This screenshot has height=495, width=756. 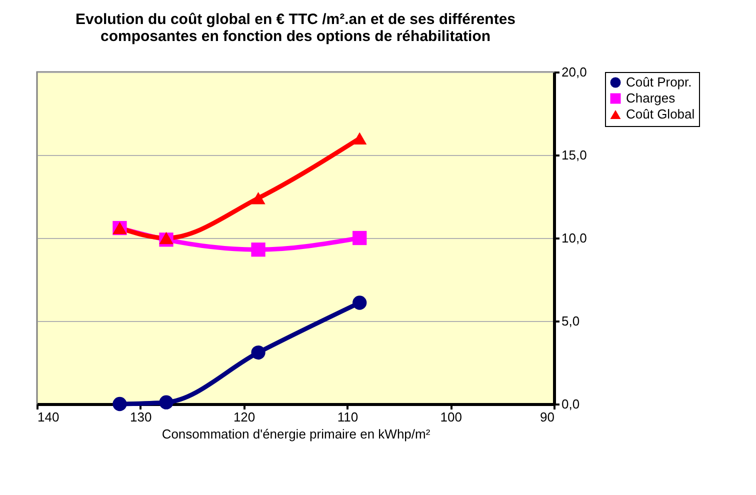 I want to click on legend-label: Coût Global, so click(x=660, y=114).